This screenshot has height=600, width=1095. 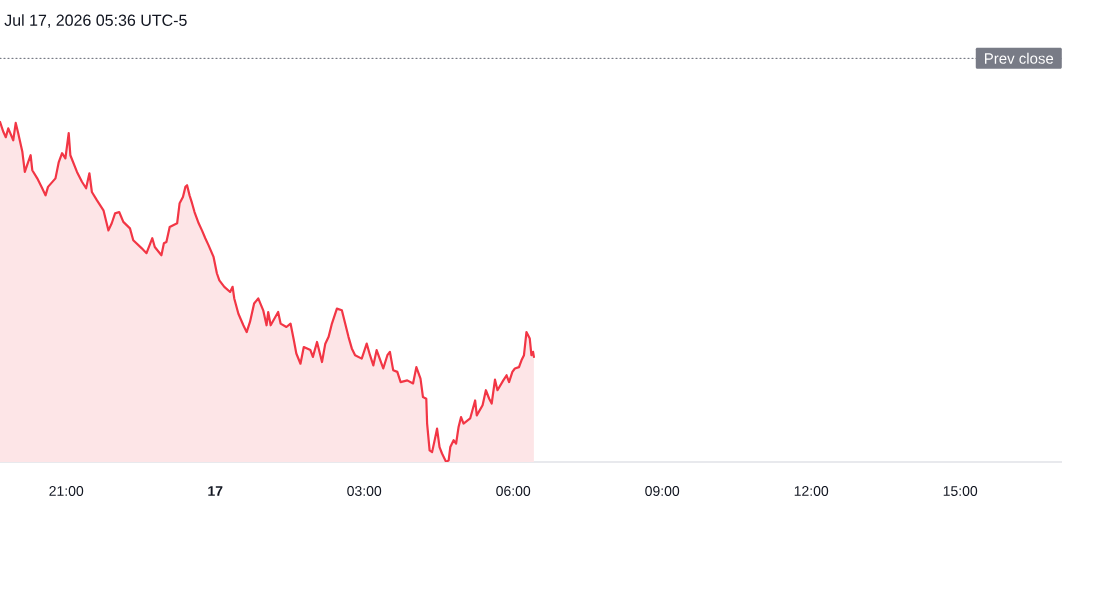 What do you see at coordinates (95, 21) in the screenshot?
I see `text: Jul 17, 2026 05:36 UTC-5` at bounding box center [95, 21].